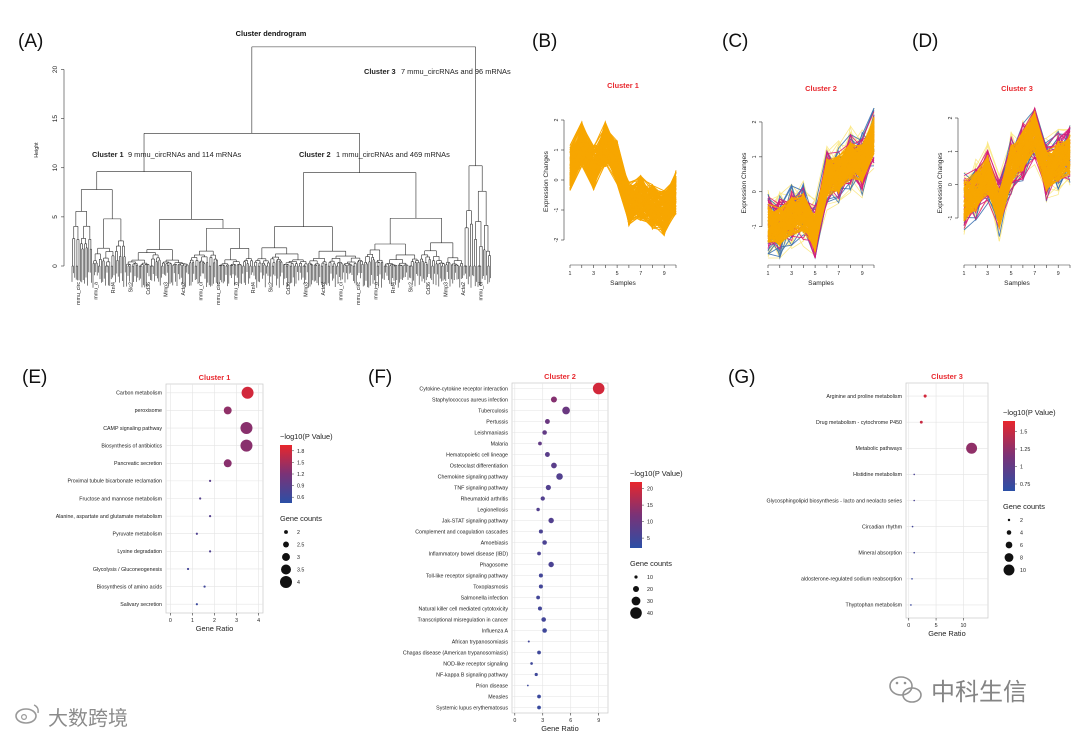  Describe the element at coordinates (546, 181) in the screenshot. I see `y-axis-label: Expression Changes` at that location.